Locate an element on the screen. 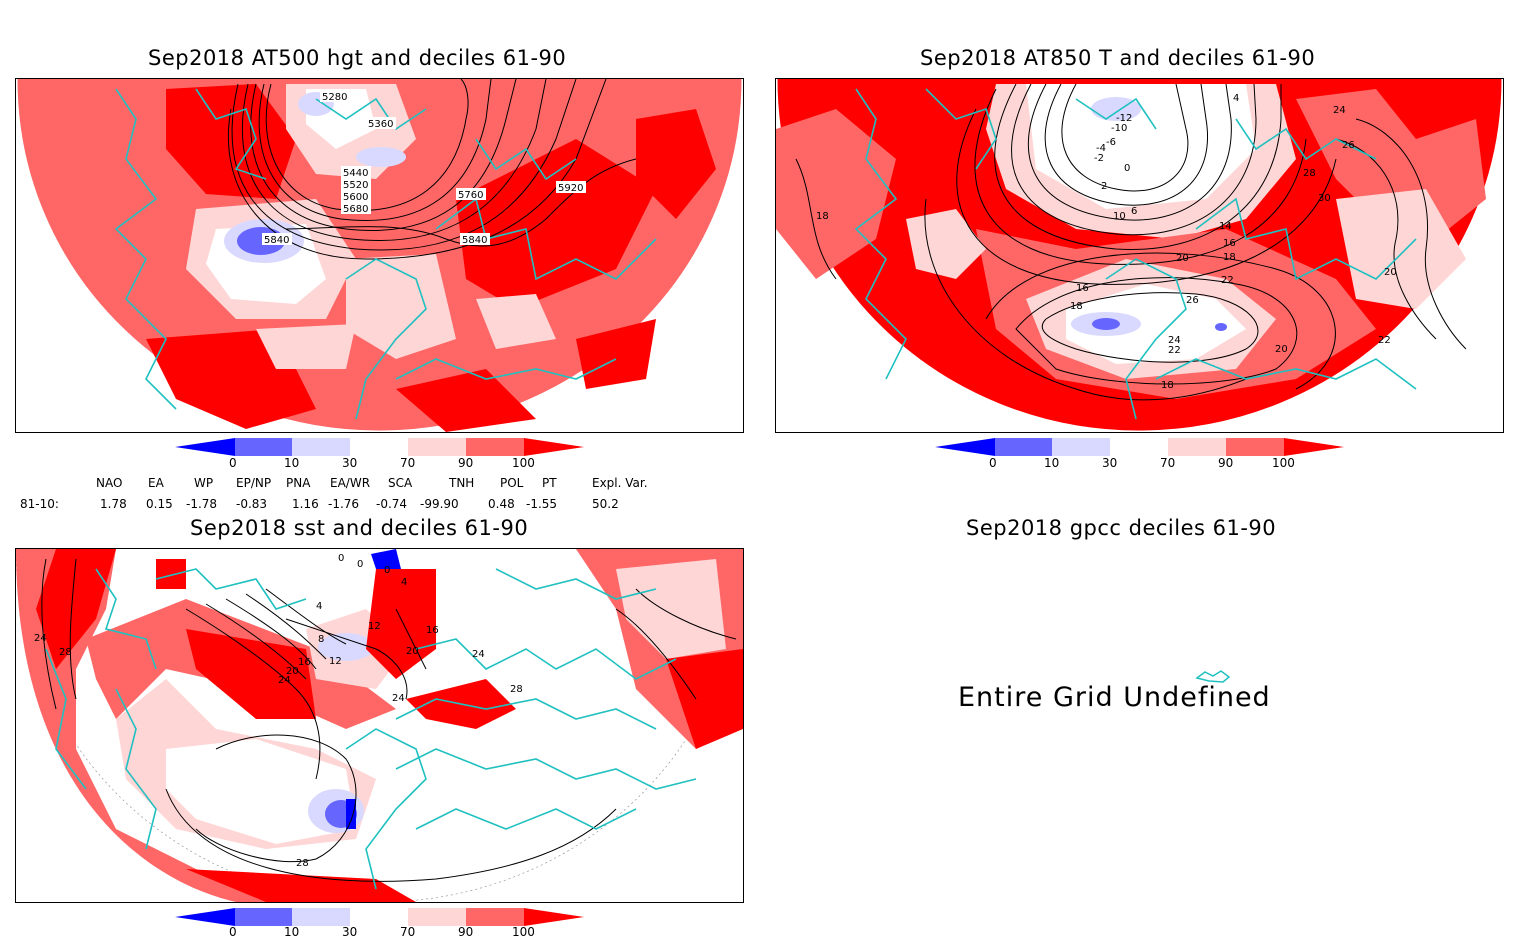  panel-title-sst: Sep2018 sst and deciles 61-90 is located at coordinates (359, 528).